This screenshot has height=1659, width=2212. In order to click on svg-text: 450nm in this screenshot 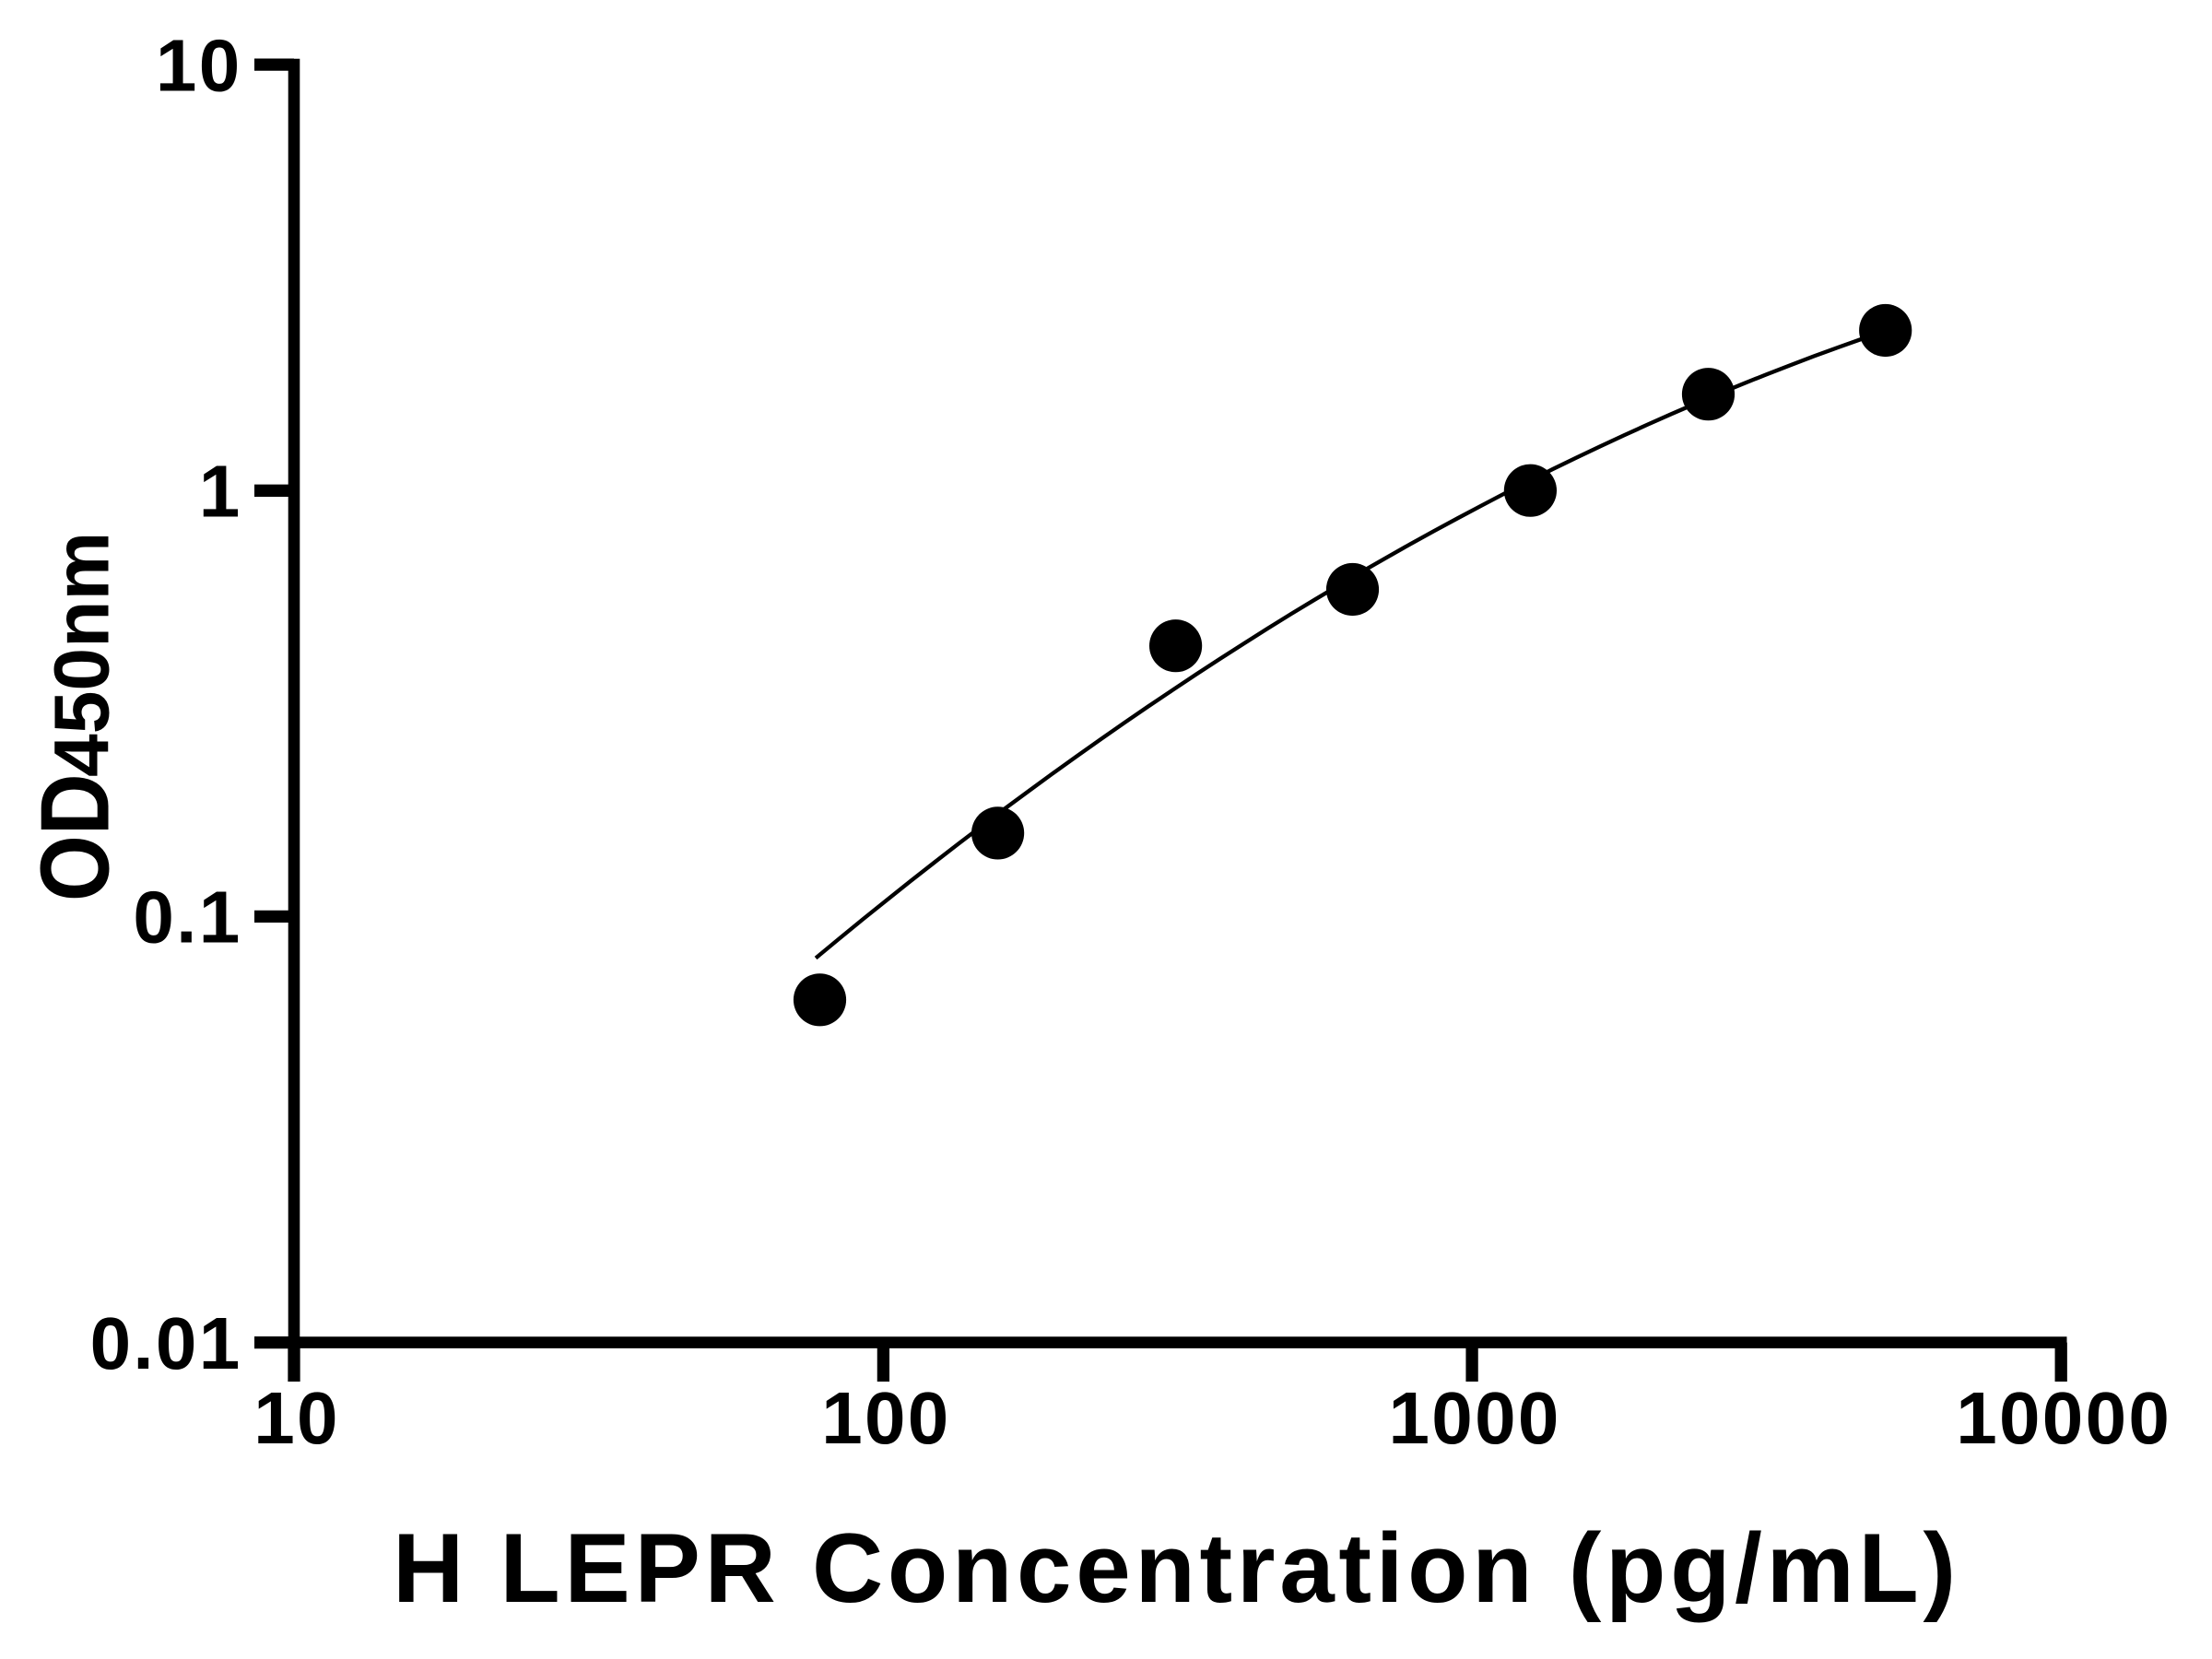, I will do `click(82, 654)`.